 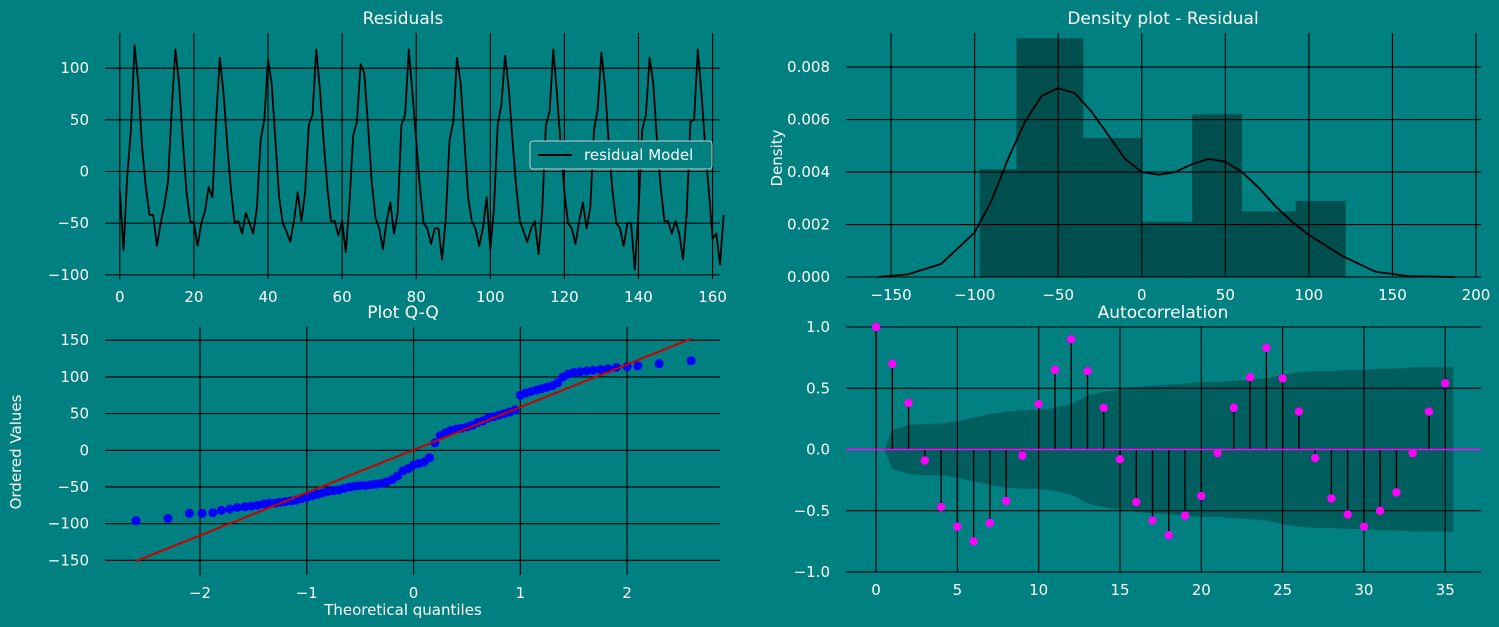 I want to click on density-xtick-label: −150, so click(x=891, y=295).